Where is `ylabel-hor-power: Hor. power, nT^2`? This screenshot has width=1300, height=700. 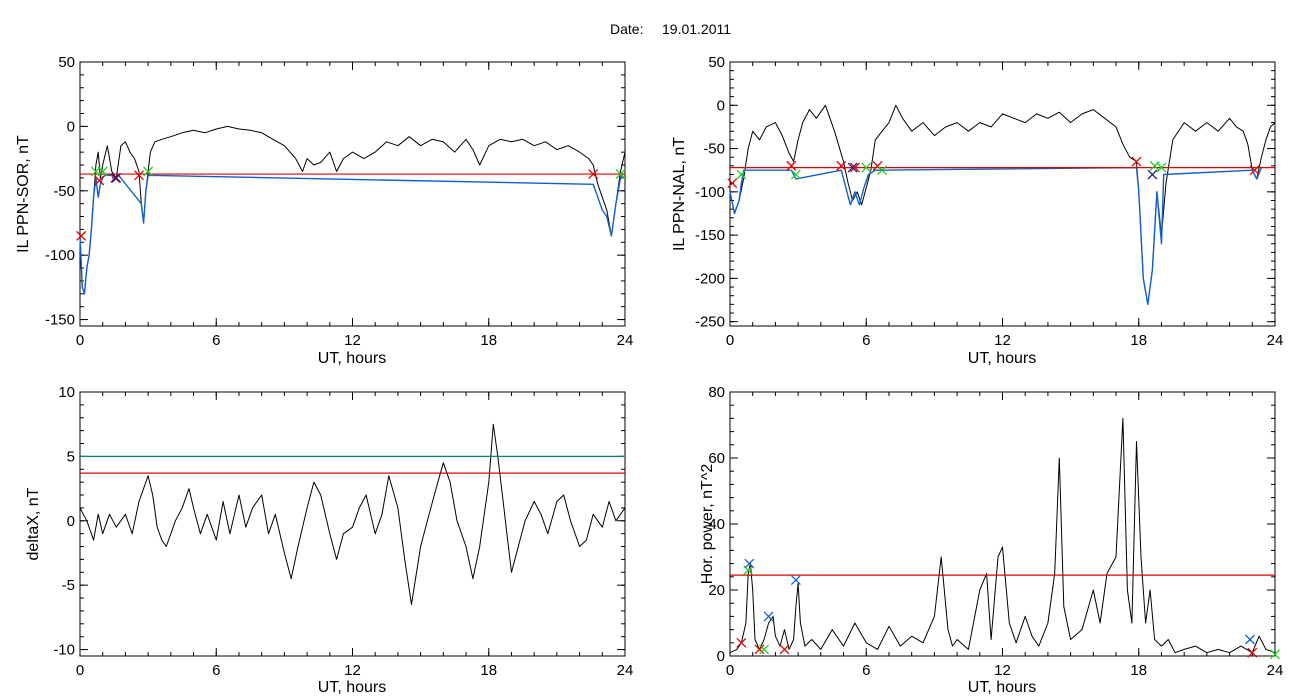 ylabel-hor-power: Hor. power, nT^2 is located at coordinates (707, 524).